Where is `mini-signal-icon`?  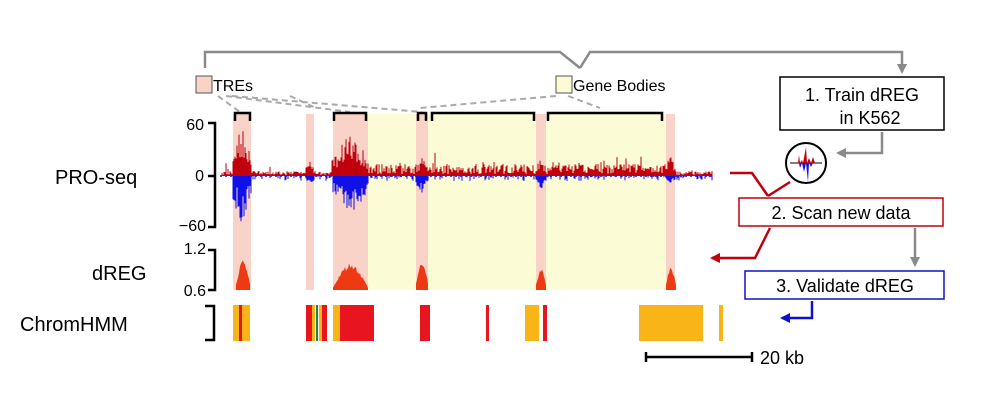 mini-signal-icon is located at coordinates (806, 163).